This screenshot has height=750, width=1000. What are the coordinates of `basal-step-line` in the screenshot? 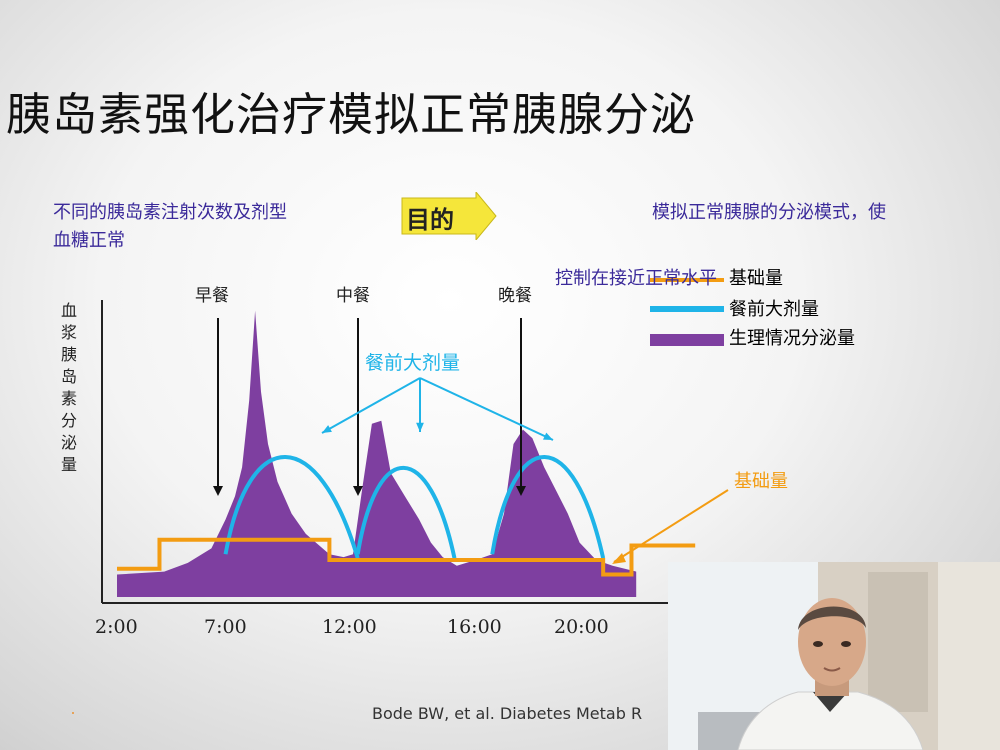 It's located at (406, 557).